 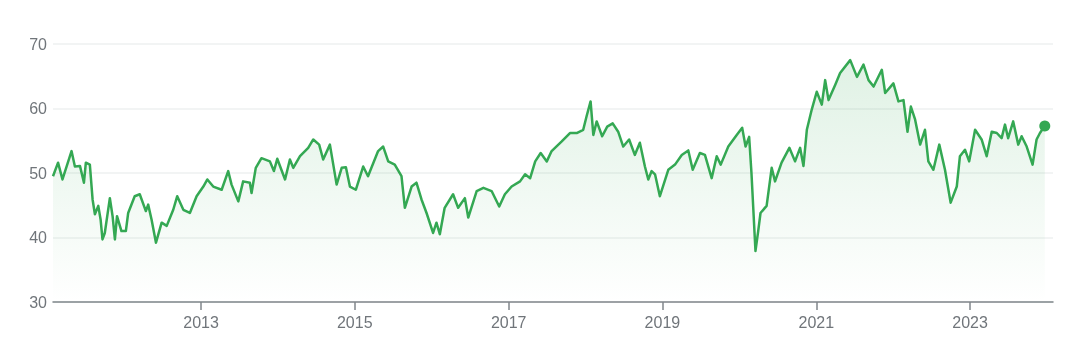 I want to click on y-tick-label: 50, so click(x=38, y=173).